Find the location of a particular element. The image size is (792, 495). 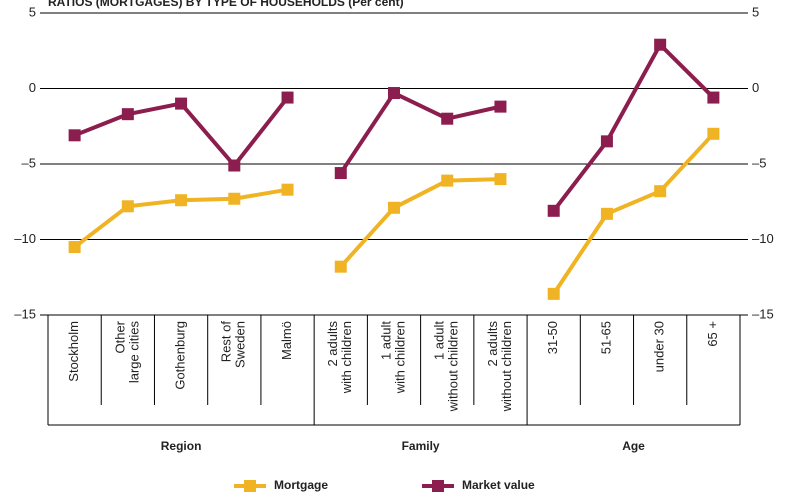

group-label: Region is located at coordinates (181, 446).